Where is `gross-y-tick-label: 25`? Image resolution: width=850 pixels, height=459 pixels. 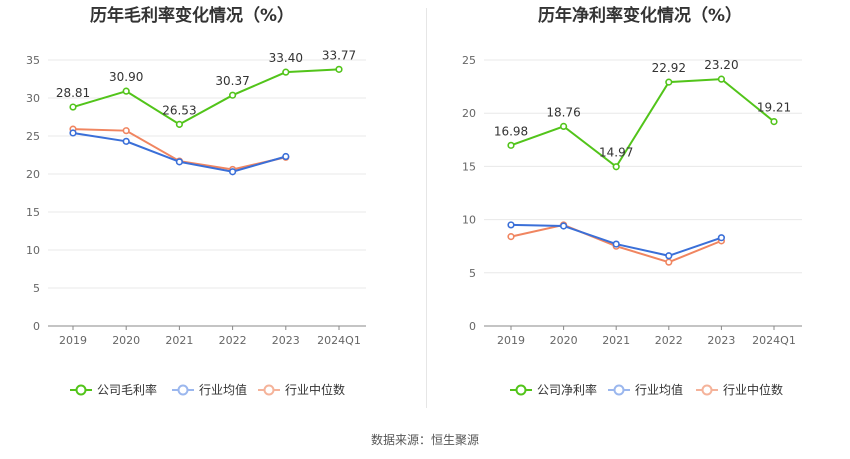 gross-y-tick-label: 25 is located at coordinates (33, 136).